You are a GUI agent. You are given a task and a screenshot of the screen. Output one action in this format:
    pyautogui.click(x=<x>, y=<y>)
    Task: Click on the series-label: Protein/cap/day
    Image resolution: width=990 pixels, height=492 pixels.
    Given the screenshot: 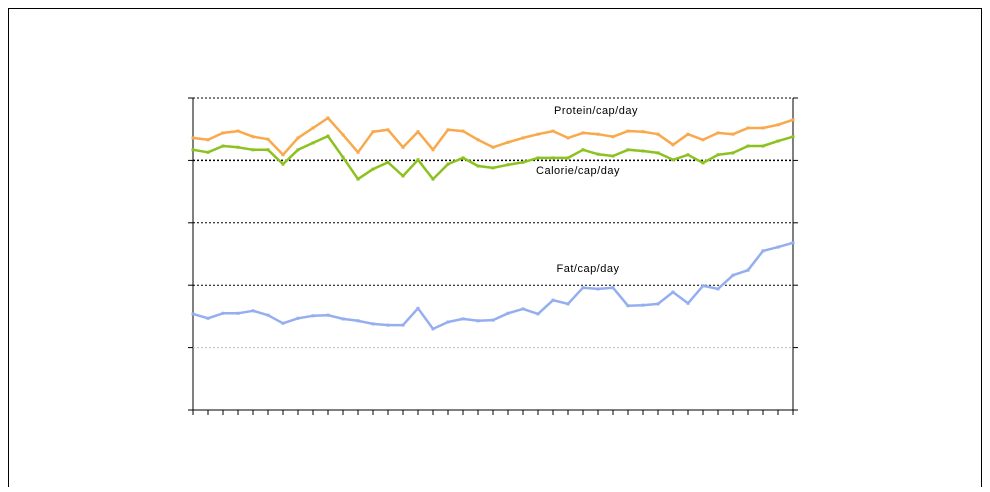 What is the action you would take?
    pyautogui.click(x=596, y=111)
    